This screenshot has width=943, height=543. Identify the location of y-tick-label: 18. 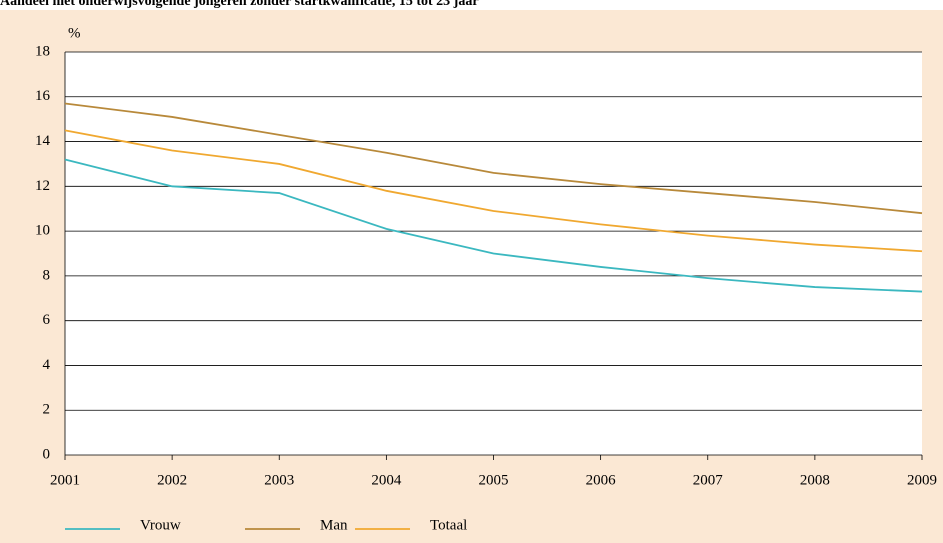
(42, 51).